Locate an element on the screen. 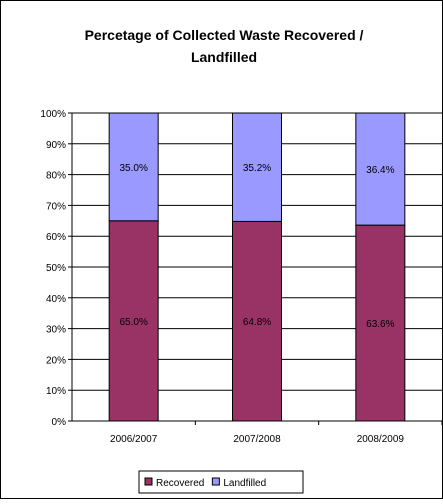  data-label-landfilled-3: 36.4% is located at coordinates (380, 170).